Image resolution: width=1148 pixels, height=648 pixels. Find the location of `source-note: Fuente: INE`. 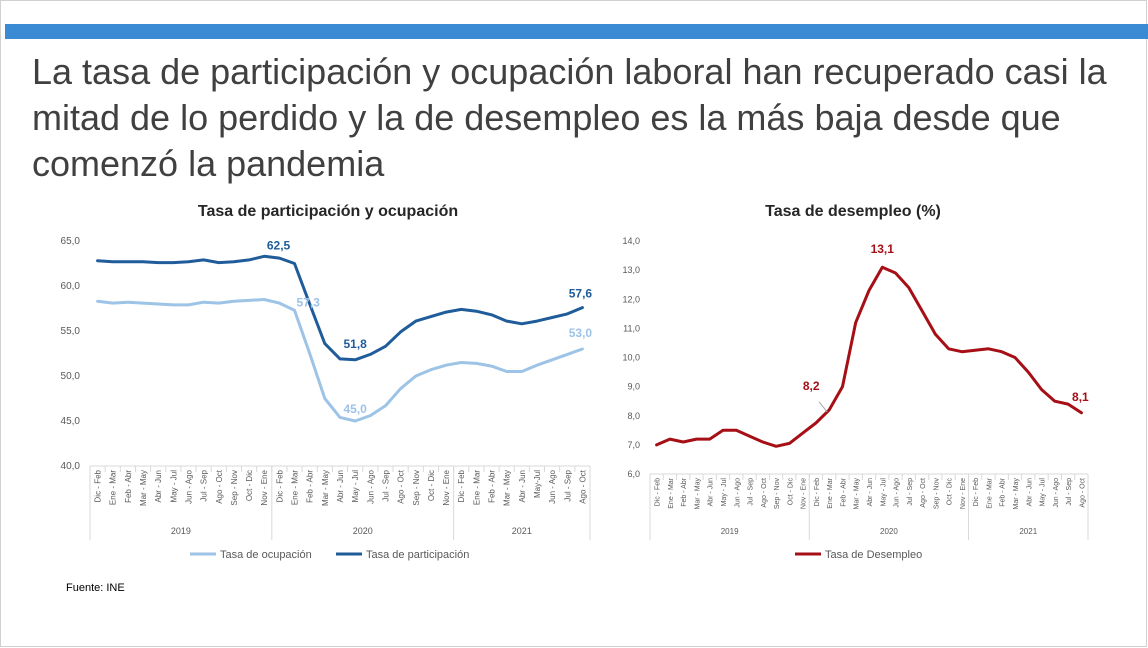

source-note: Fuente: INE is located at coordinates (95, 588).